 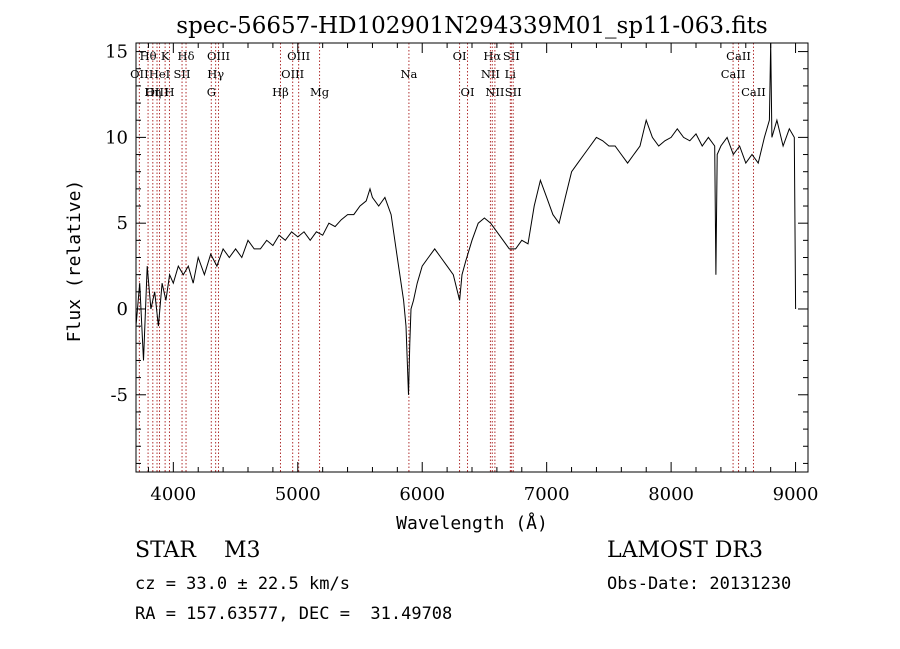 What do you see at coordinates (298, 56) in the screenshot?
I see `line-label-12: OIII` at bounding box center [298, 56].